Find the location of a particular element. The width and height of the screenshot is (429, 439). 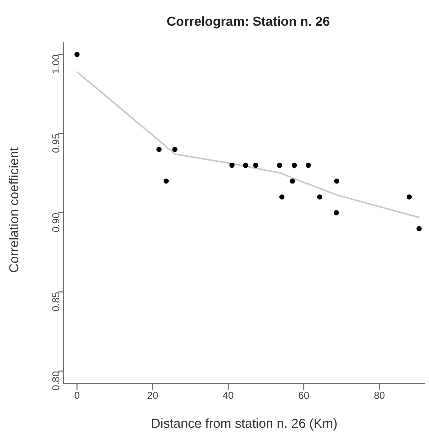

y-tick-label: 0.90 is located at coordinates (57, 222).